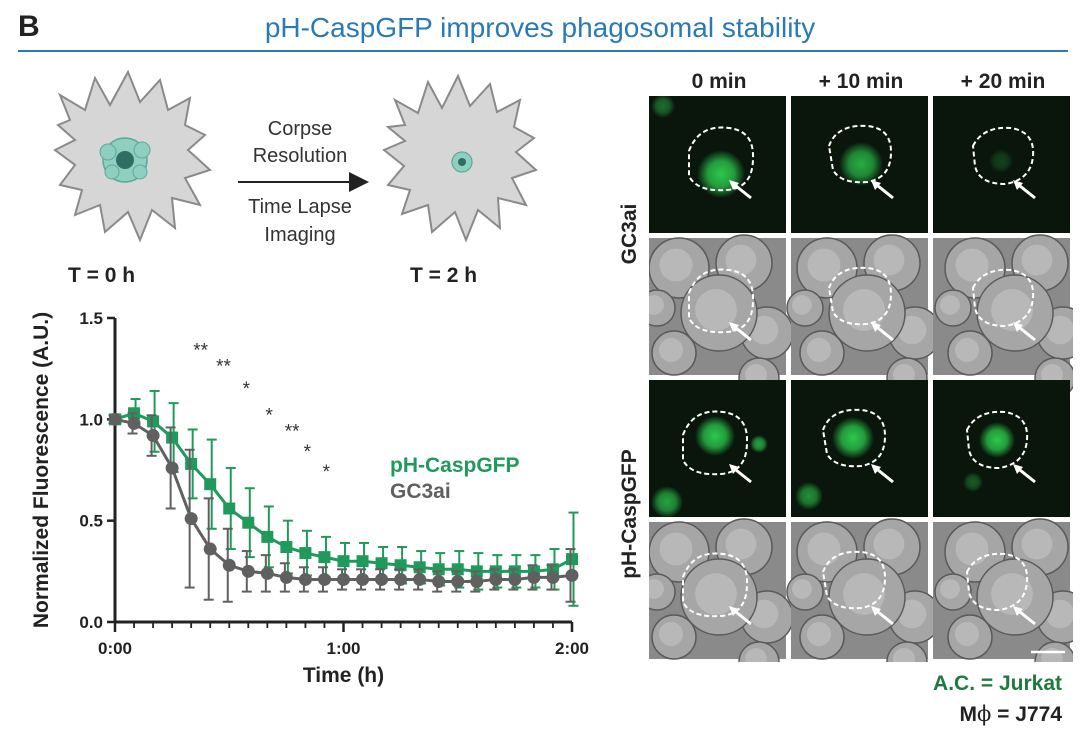 The width and height of the screenshot is (1080, 744). What do you see at coordinates (115, 648) in the screenshot?
I see `x-tick-label: 0:00` at bounding box center [115, 648].